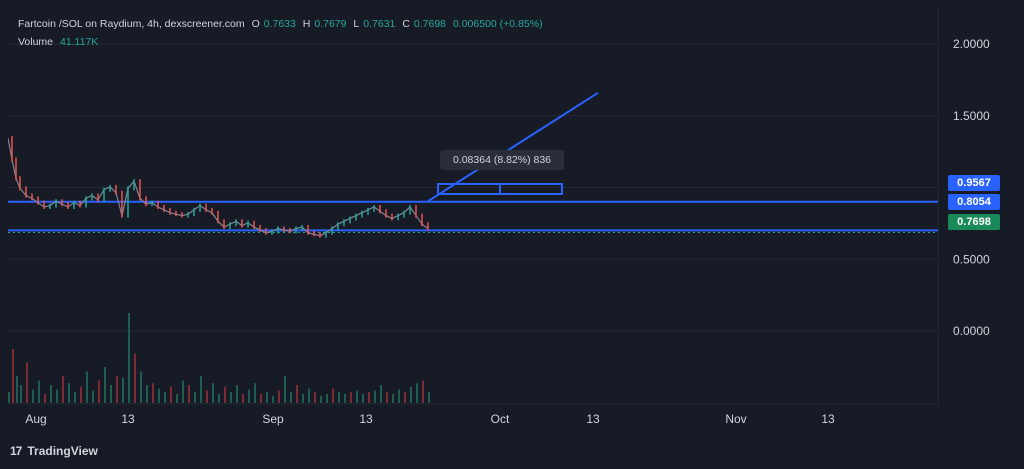 The height and width of the screenshot is (469, 1024). I want to click on change-value: 0.006500 (+0.85%), so click(497, 24).